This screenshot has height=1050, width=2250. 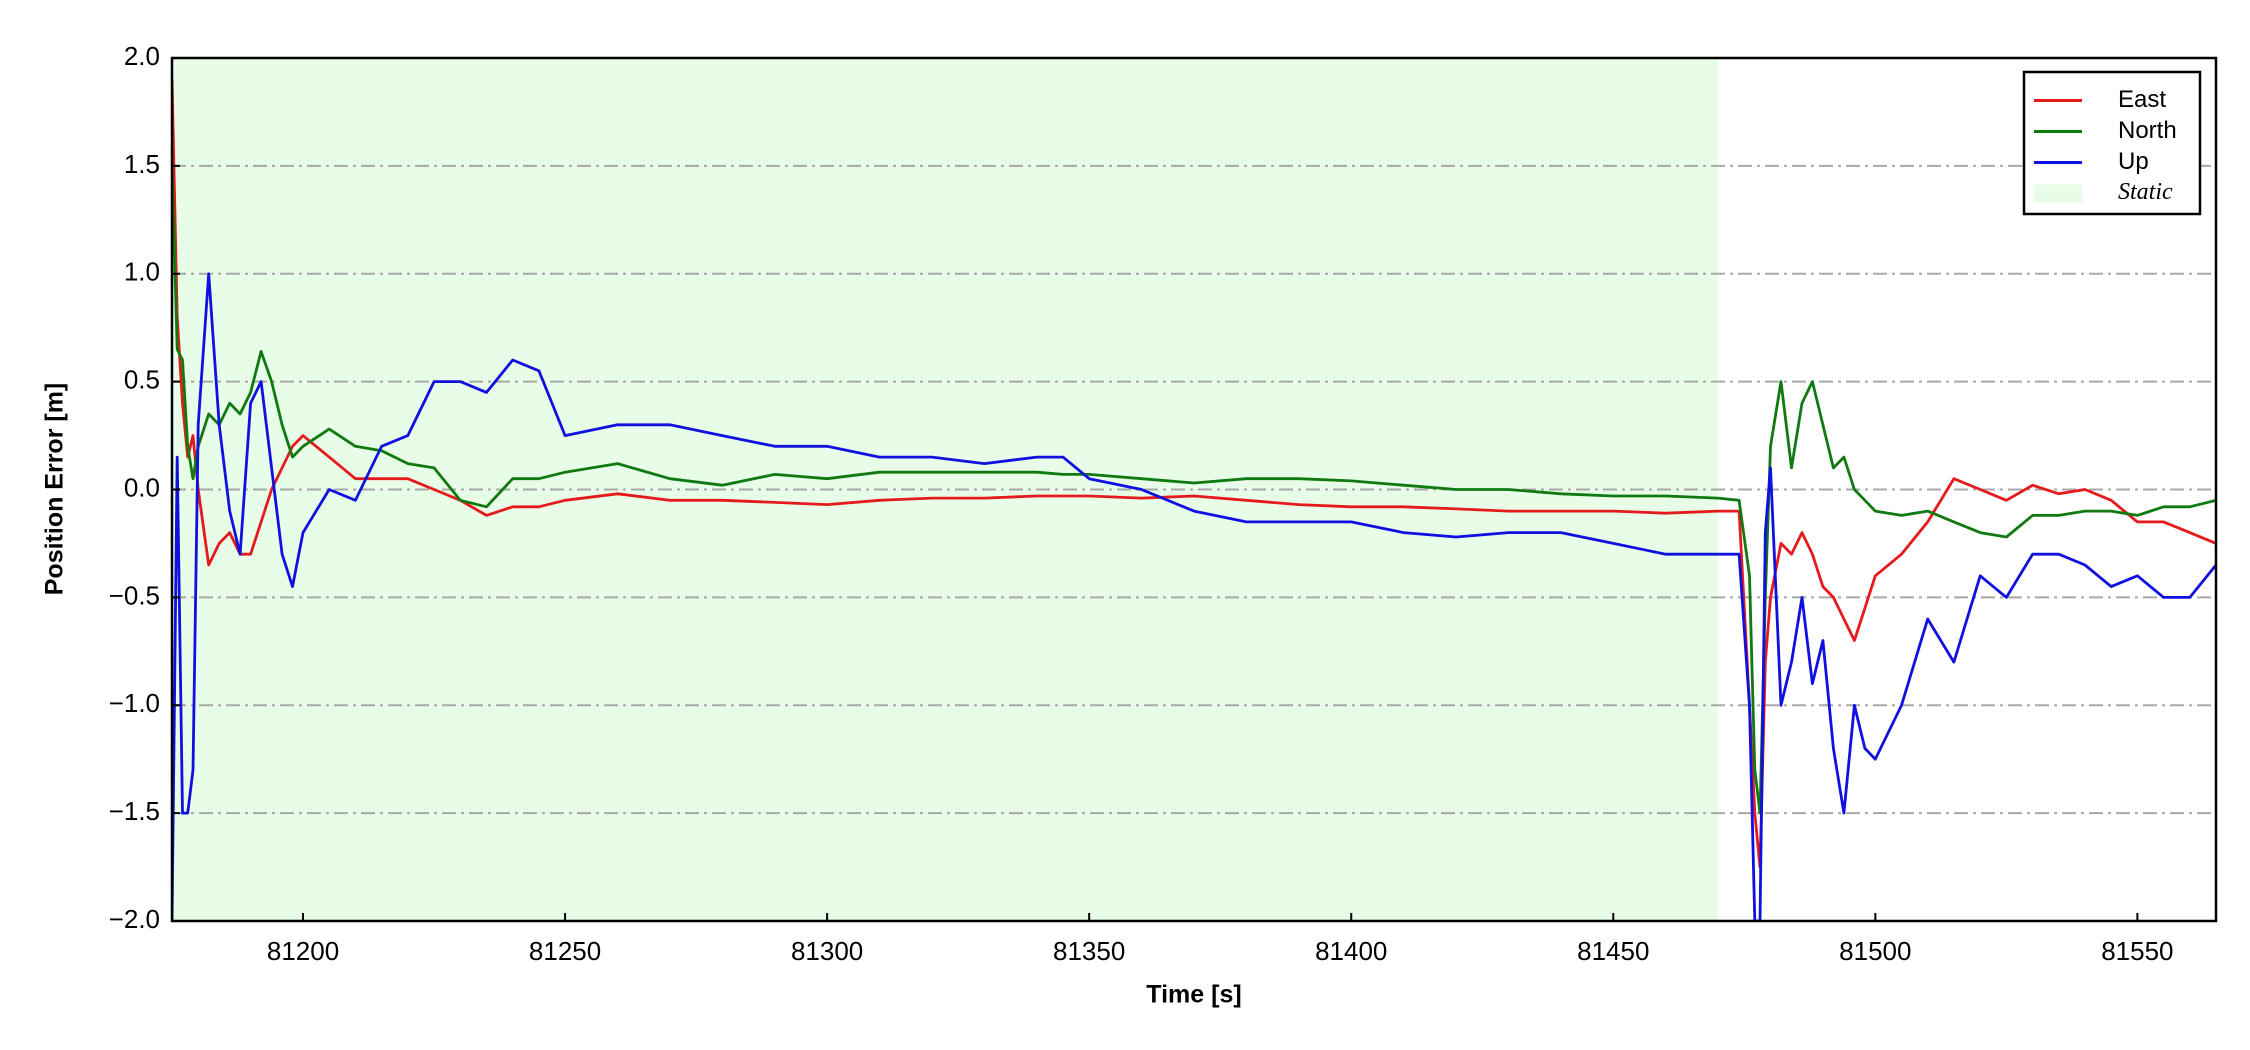 What do you see at coordinates (303, 951) in the screenshot?
I see `x-tick-label: 81200` at bounding box center [303, 951].